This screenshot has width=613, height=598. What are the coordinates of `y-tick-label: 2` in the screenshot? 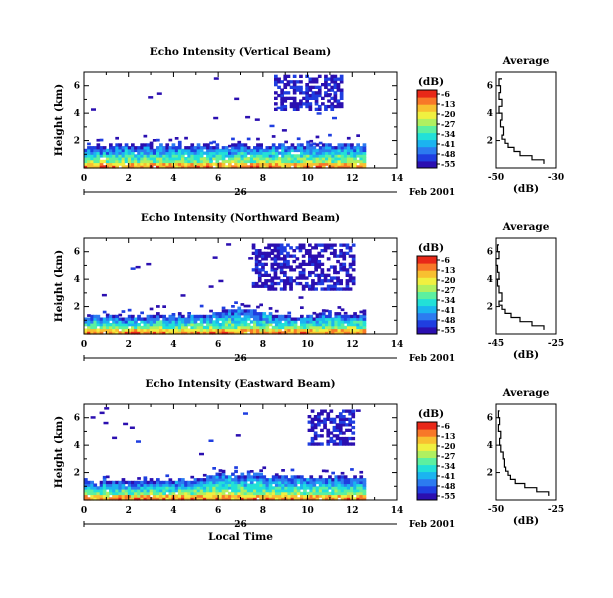 It's located at (77, 142).